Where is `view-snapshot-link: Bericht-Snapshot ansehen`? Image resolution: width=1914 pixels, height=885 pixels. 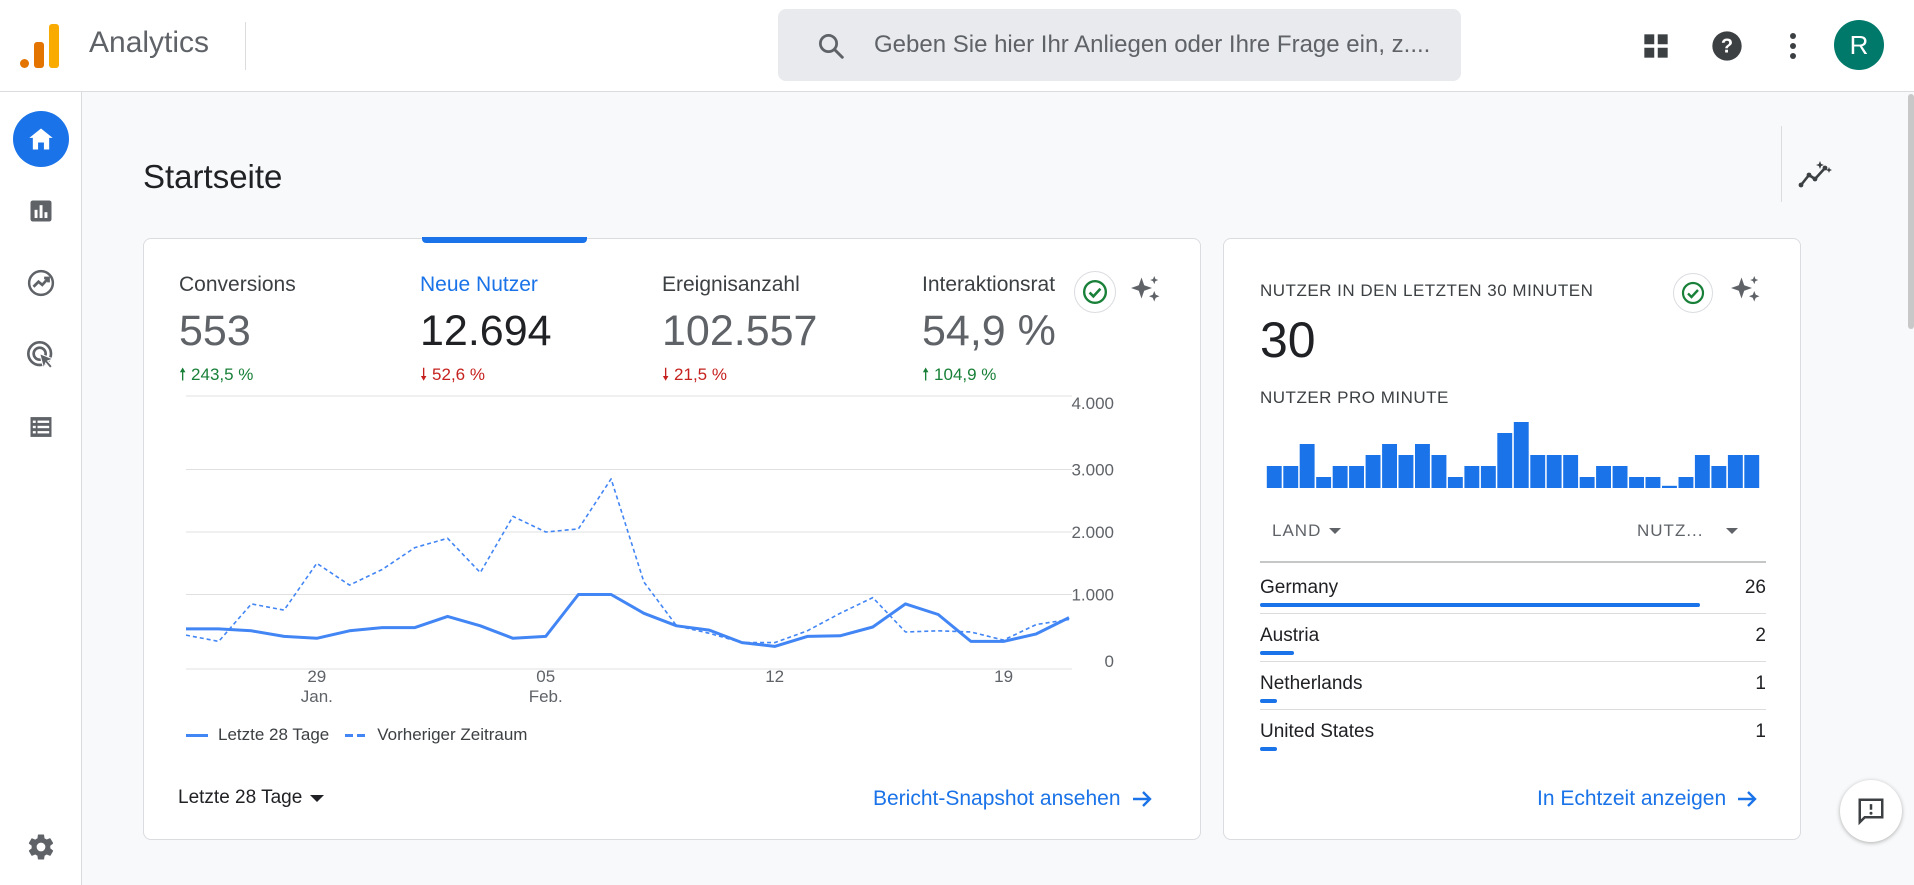
view-snapshot-link: Bericht-Snapshot ansehen is located at coordinates (1013, 799).